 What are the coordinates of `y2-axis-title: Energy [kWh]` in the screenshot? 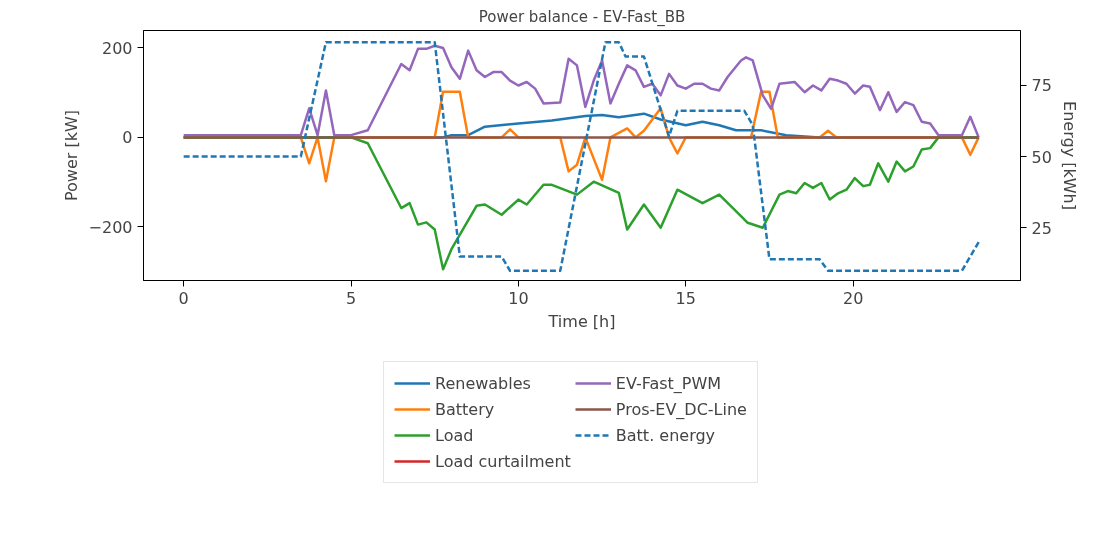 It's located at (1069, 155).